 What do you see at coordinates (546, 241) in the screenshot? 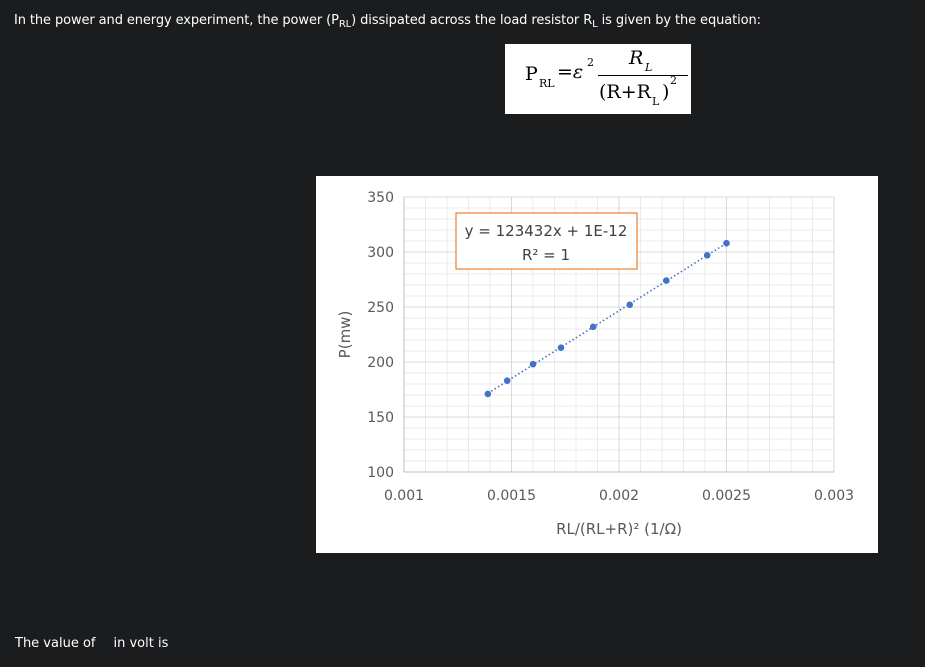
I see `equation-label-box` at bounding box center [546, 241].